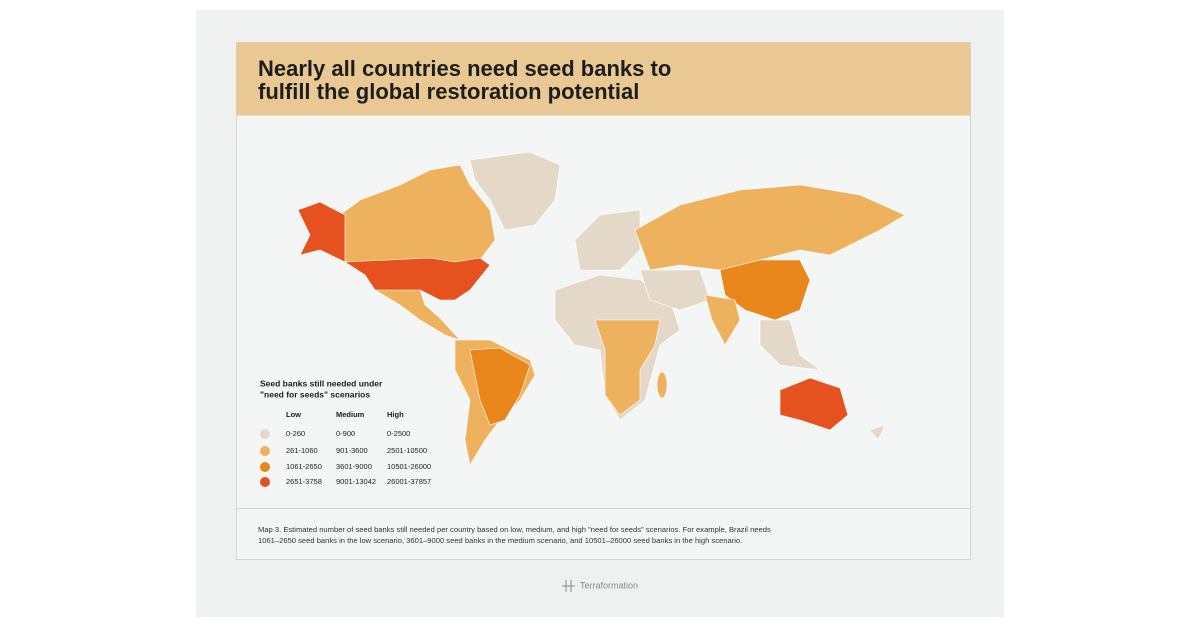 This screenshot has height=632, width=1200. Describe the element at coordinates (395, 414) in the screenshot. I see `legend-column: High` at that location.